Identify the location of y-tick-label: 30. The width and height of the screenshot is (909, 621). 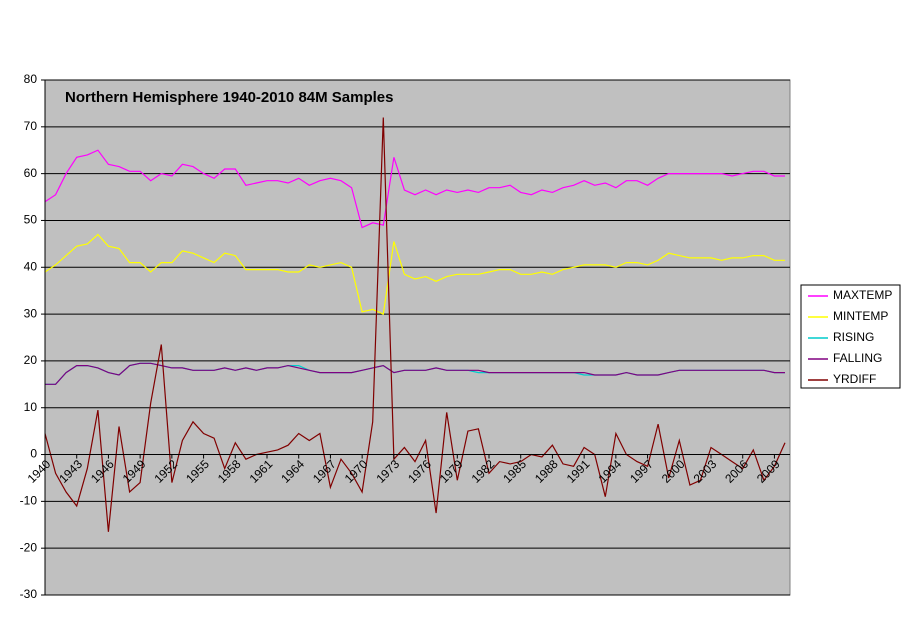
(31, 313).